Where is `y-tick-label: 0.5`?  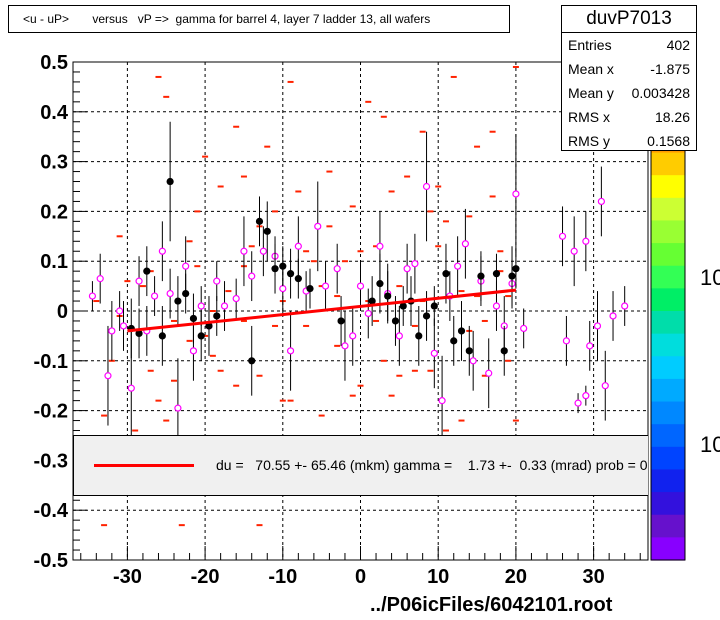
y-tick-label: 0.5 is located at coordinates (54, 63).